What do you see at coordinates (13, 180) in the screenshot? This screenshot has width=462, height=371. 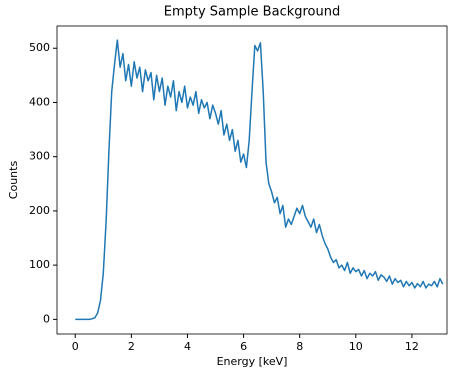 I see `y-axis-label: Counts` at bounding box center [13, 180].